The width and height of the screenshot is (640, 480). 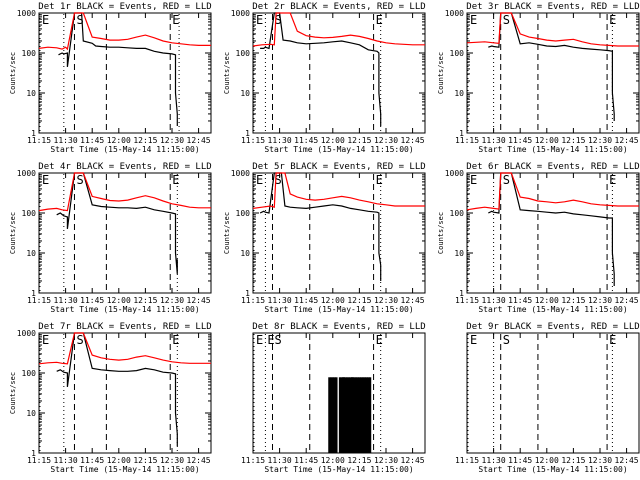 I want to click on panel-title: Det 5r BLACK = Events, RED = LLD, so click(x=338, y=167).